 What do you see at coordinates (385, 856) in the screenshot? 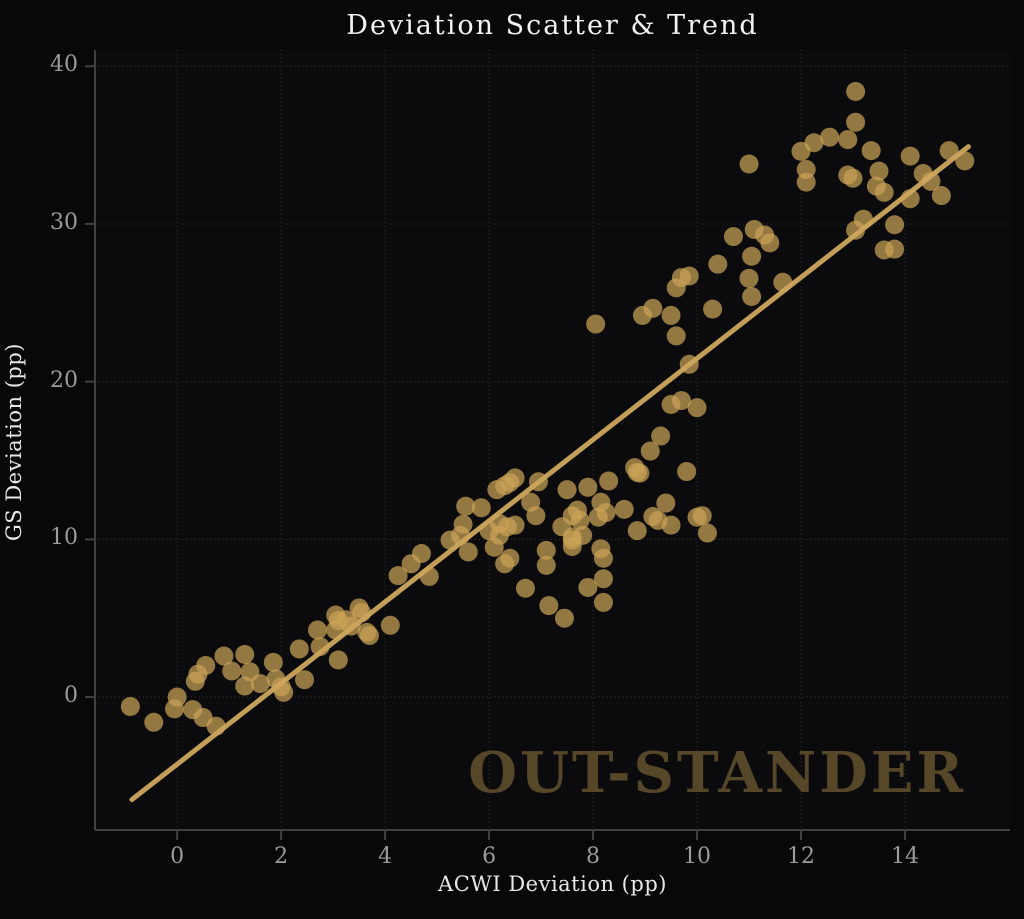
I see `x-tick-label: 4` at bounding box center [385, 856].